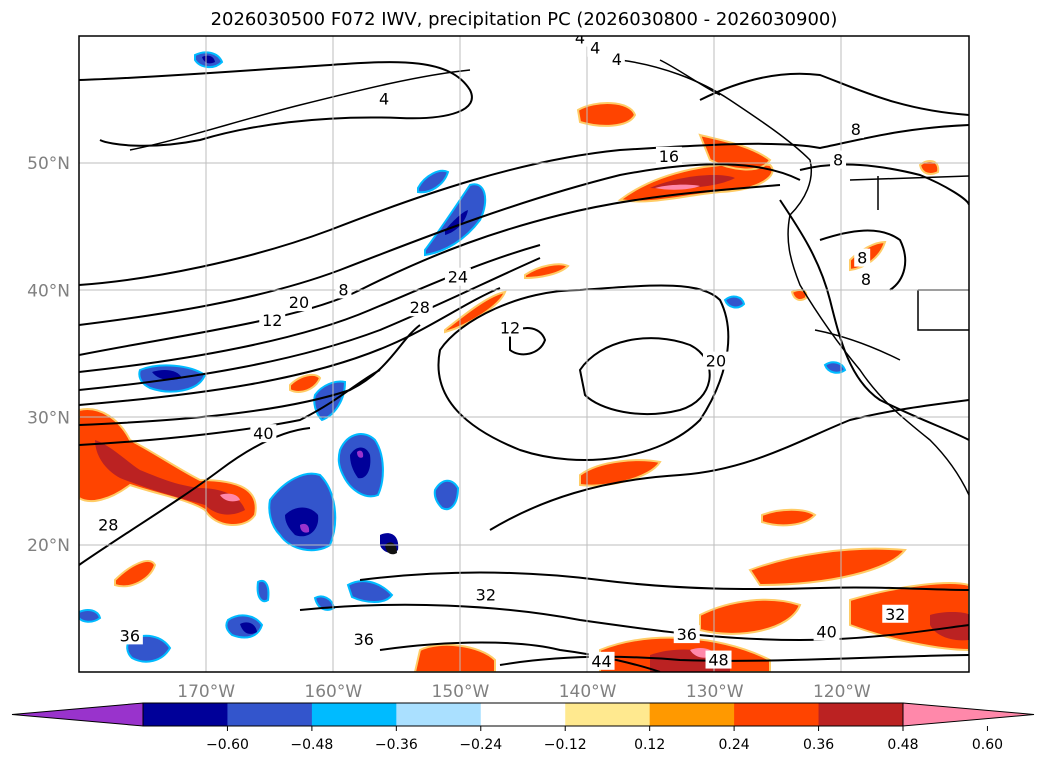 Image resolution: width=1047 pixels, height=765 pixels. What do you see at coordinates (206, 692) in the screenshot?
I see `x-tick-label: 170°W` at bounding box center [206, 692].